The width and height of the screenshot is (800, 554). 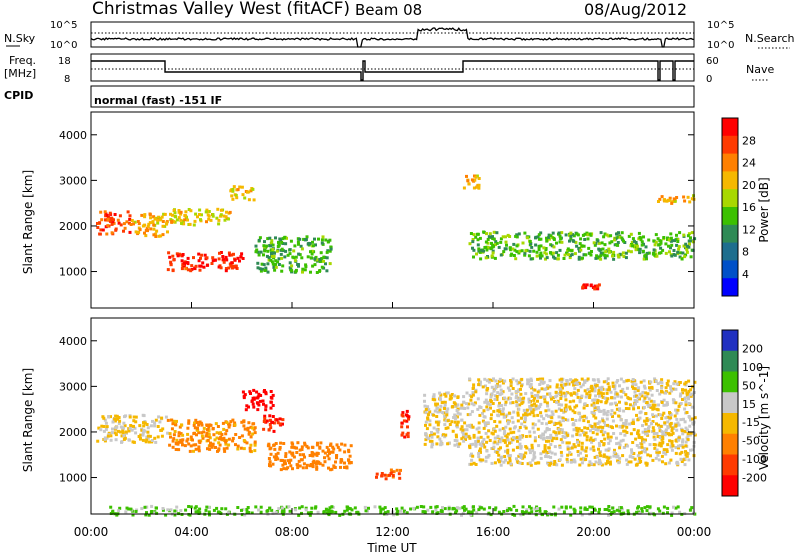 I want to click on colorbar-swatch, so click(x=730, y=251).